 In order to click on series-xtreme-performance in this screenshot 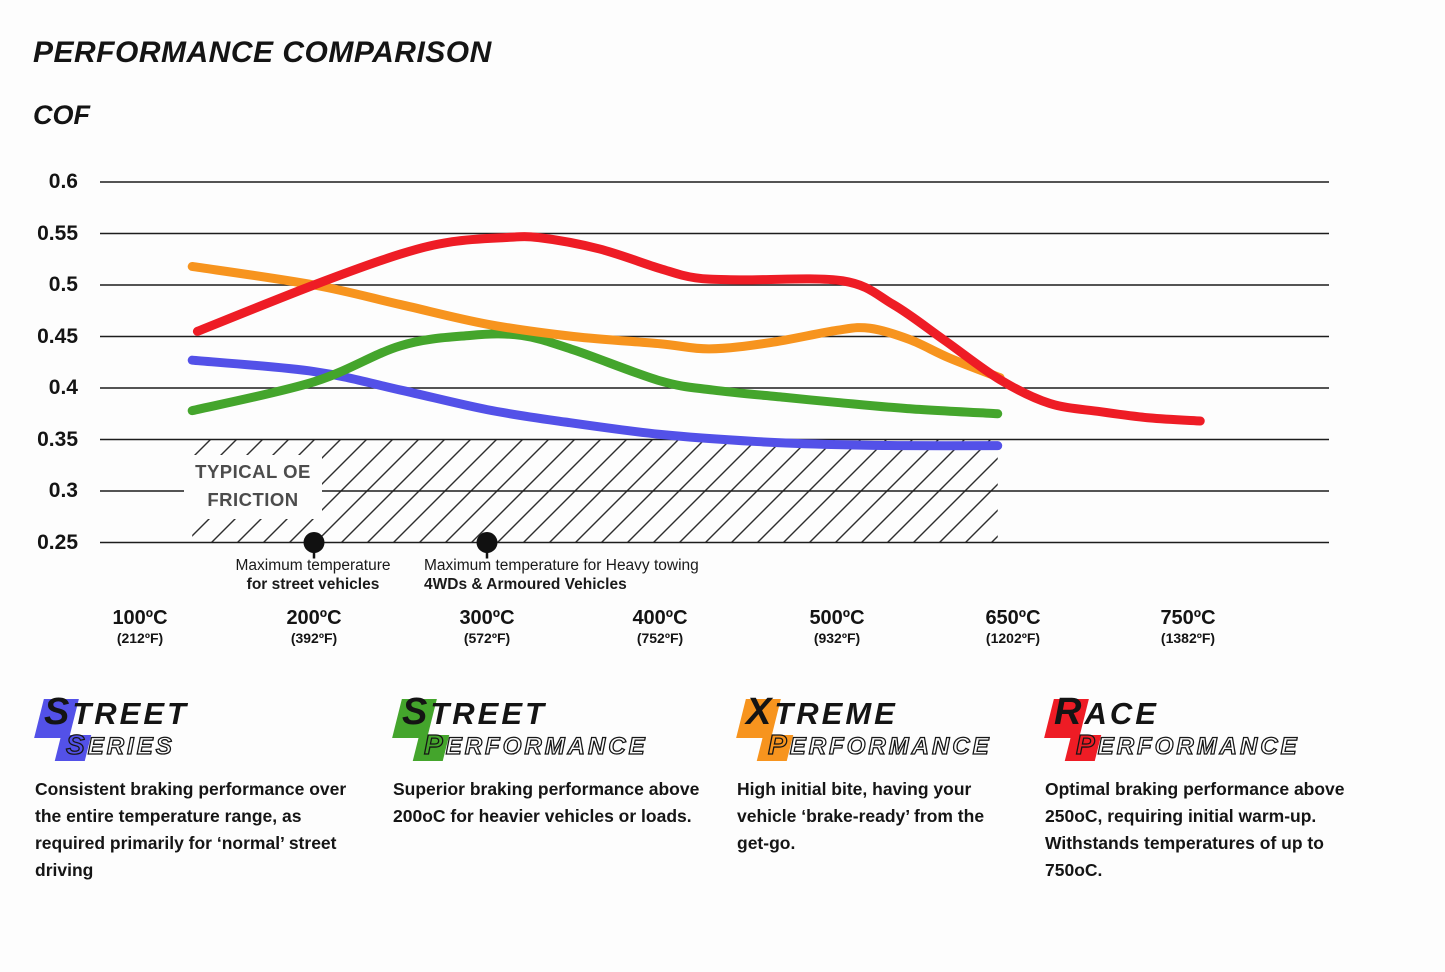, I will do `click(596, 322)`.